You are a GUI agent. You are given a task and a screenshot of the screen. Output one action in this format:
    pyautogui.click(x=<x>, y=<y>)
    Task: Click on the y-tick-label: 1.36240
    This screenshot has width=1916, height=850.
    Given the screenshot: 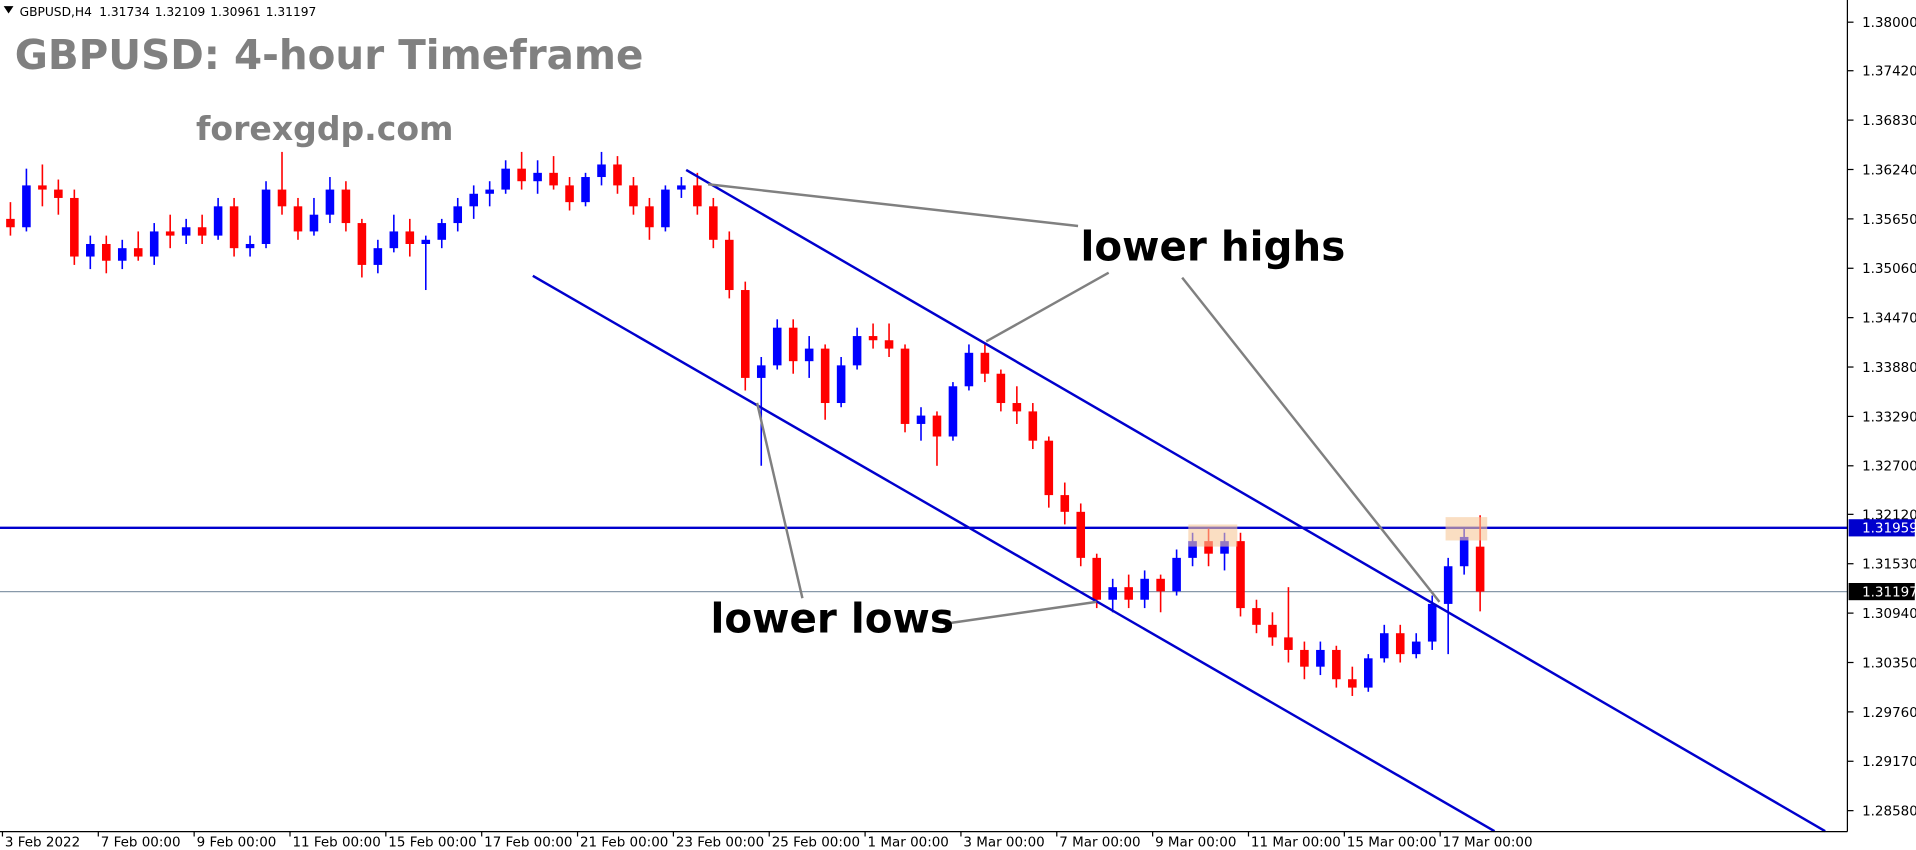 What is the action you would take?
    pyautogui.click(x=1889, y=170)
    